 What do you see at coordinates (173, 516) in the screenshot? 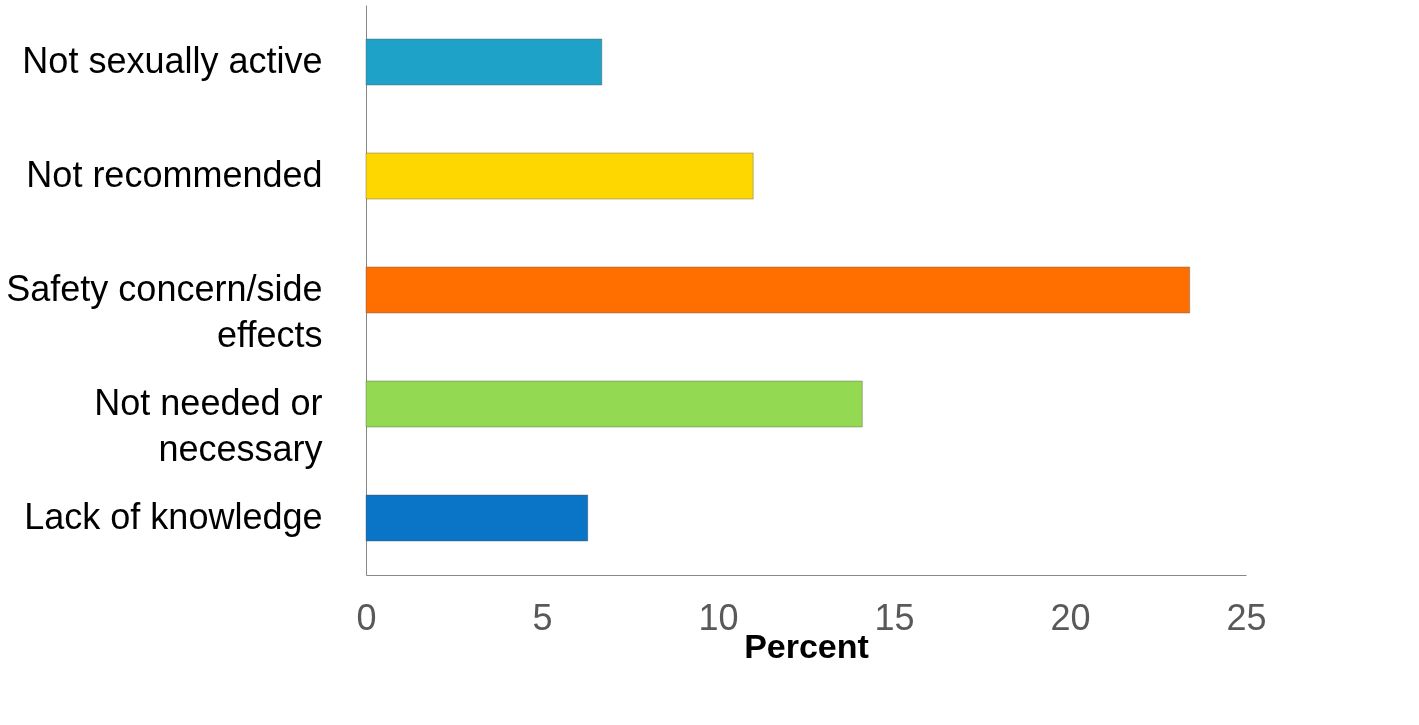
I see `y-tick-label: Lack of knowledge` at bounding box center [173, 516].